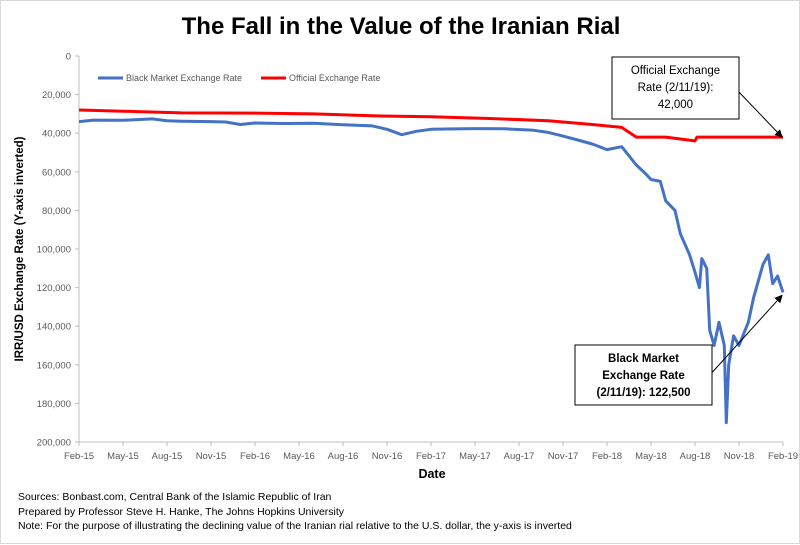 Image resolution: width=800 pixels, height=545 pixels. I want to click on x-tick-label: Feb-15, so click(79, 456).